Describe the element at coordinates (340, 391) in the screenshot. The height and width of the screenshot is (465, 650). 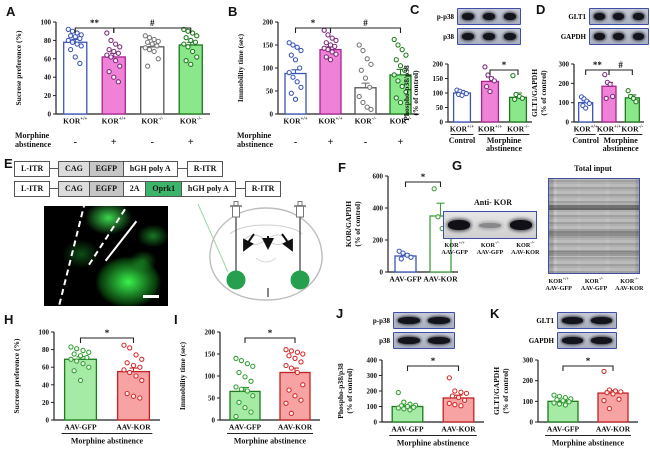
I see `y-axis-label: Phospho-p38/p38` at that location.